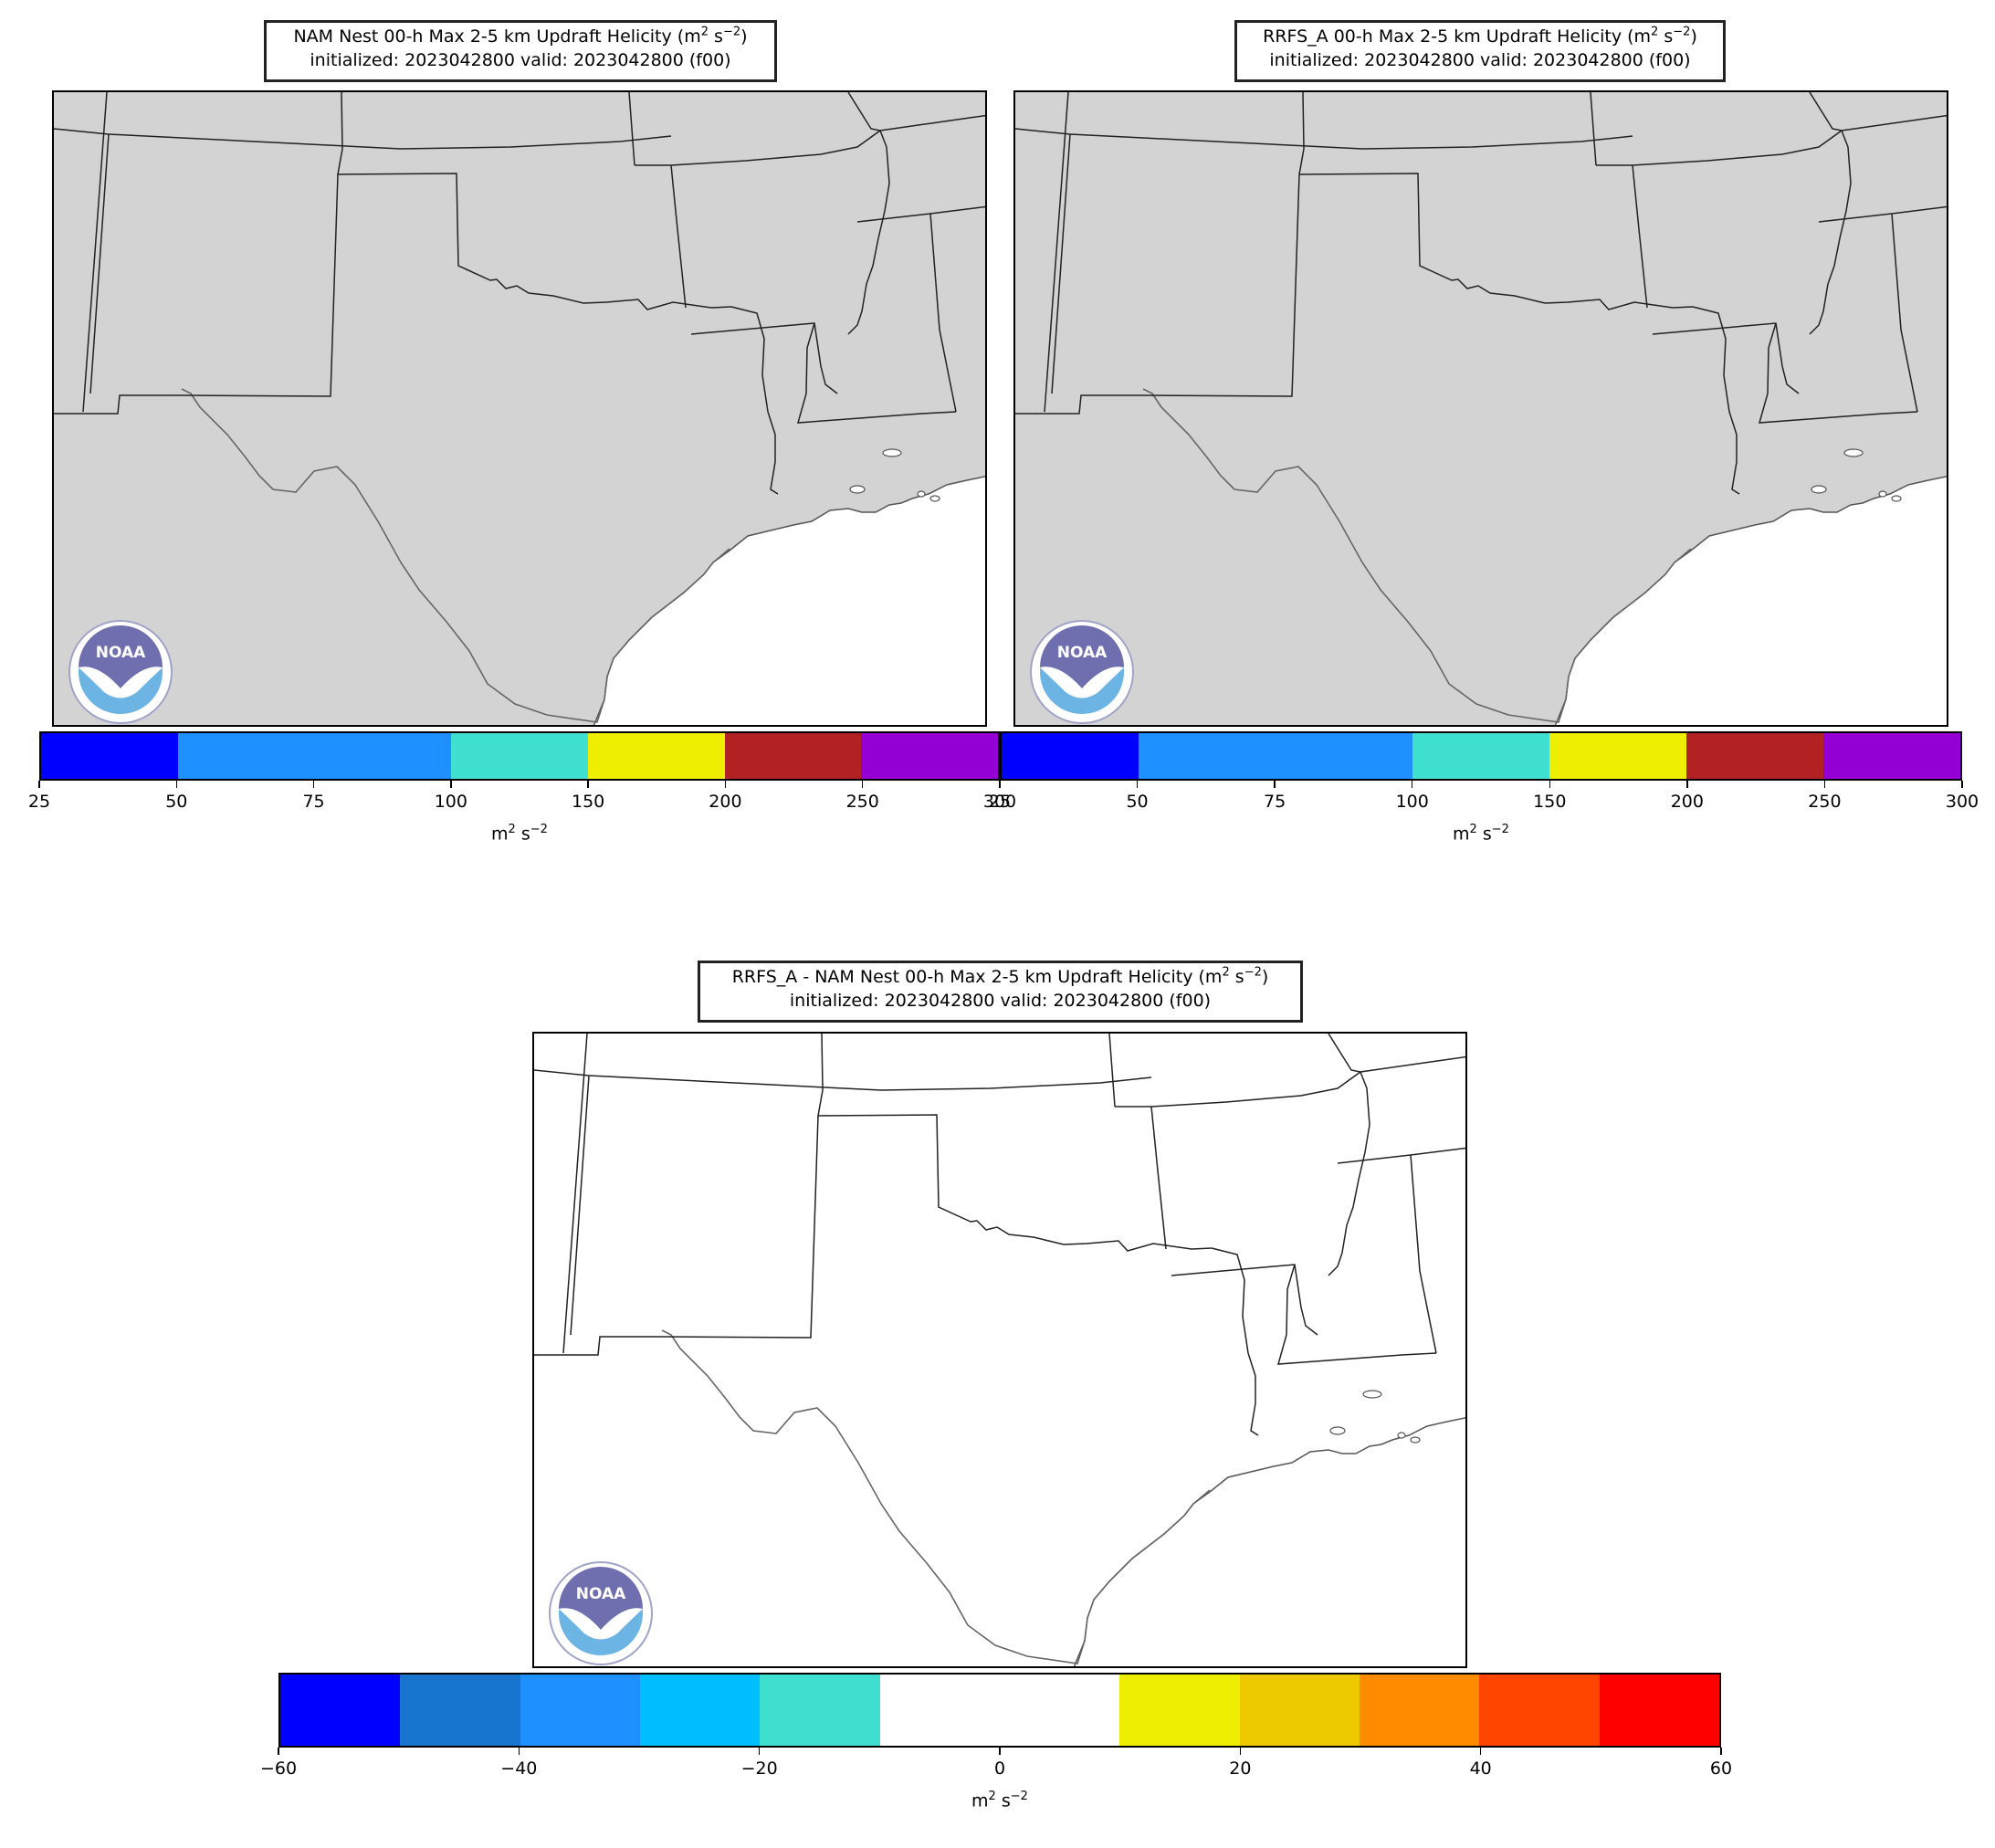 Image resolution: width=1995 pixels, height=1848 pixels. Describe the element at coordinates (1721, 1769) in the screenshot. I see `colorbar-tick-label: 60` at that location.